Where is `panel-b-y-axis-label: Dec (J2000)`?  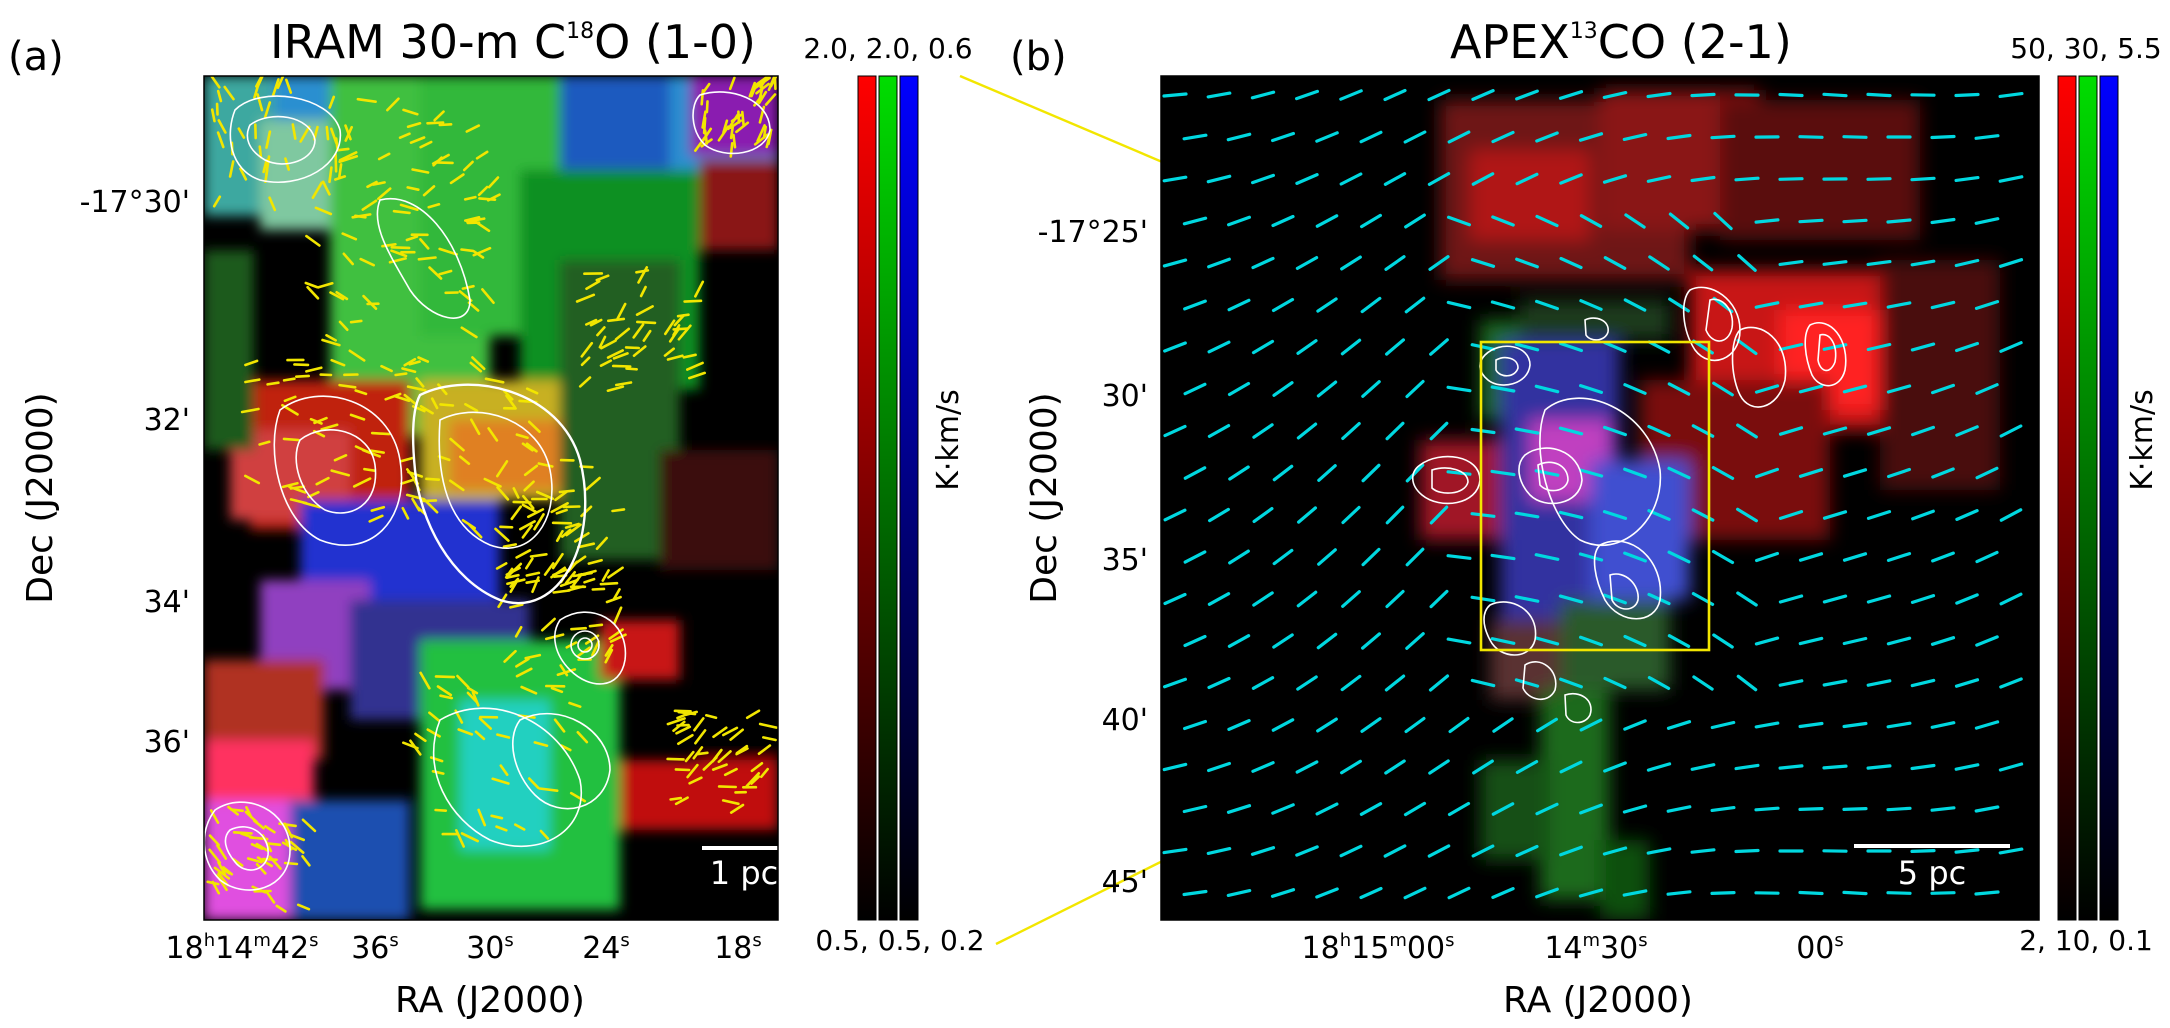
panel-b-y-axis-label: Dec (J2000) is located at coordinates (1044, 497).